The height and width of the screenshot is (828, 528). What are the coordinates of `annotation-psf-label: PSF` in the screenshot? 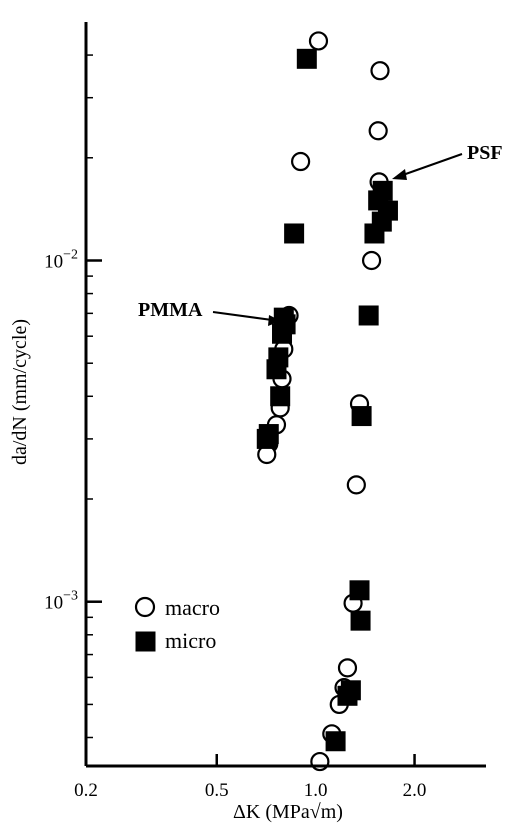 It's located at (485, 153).